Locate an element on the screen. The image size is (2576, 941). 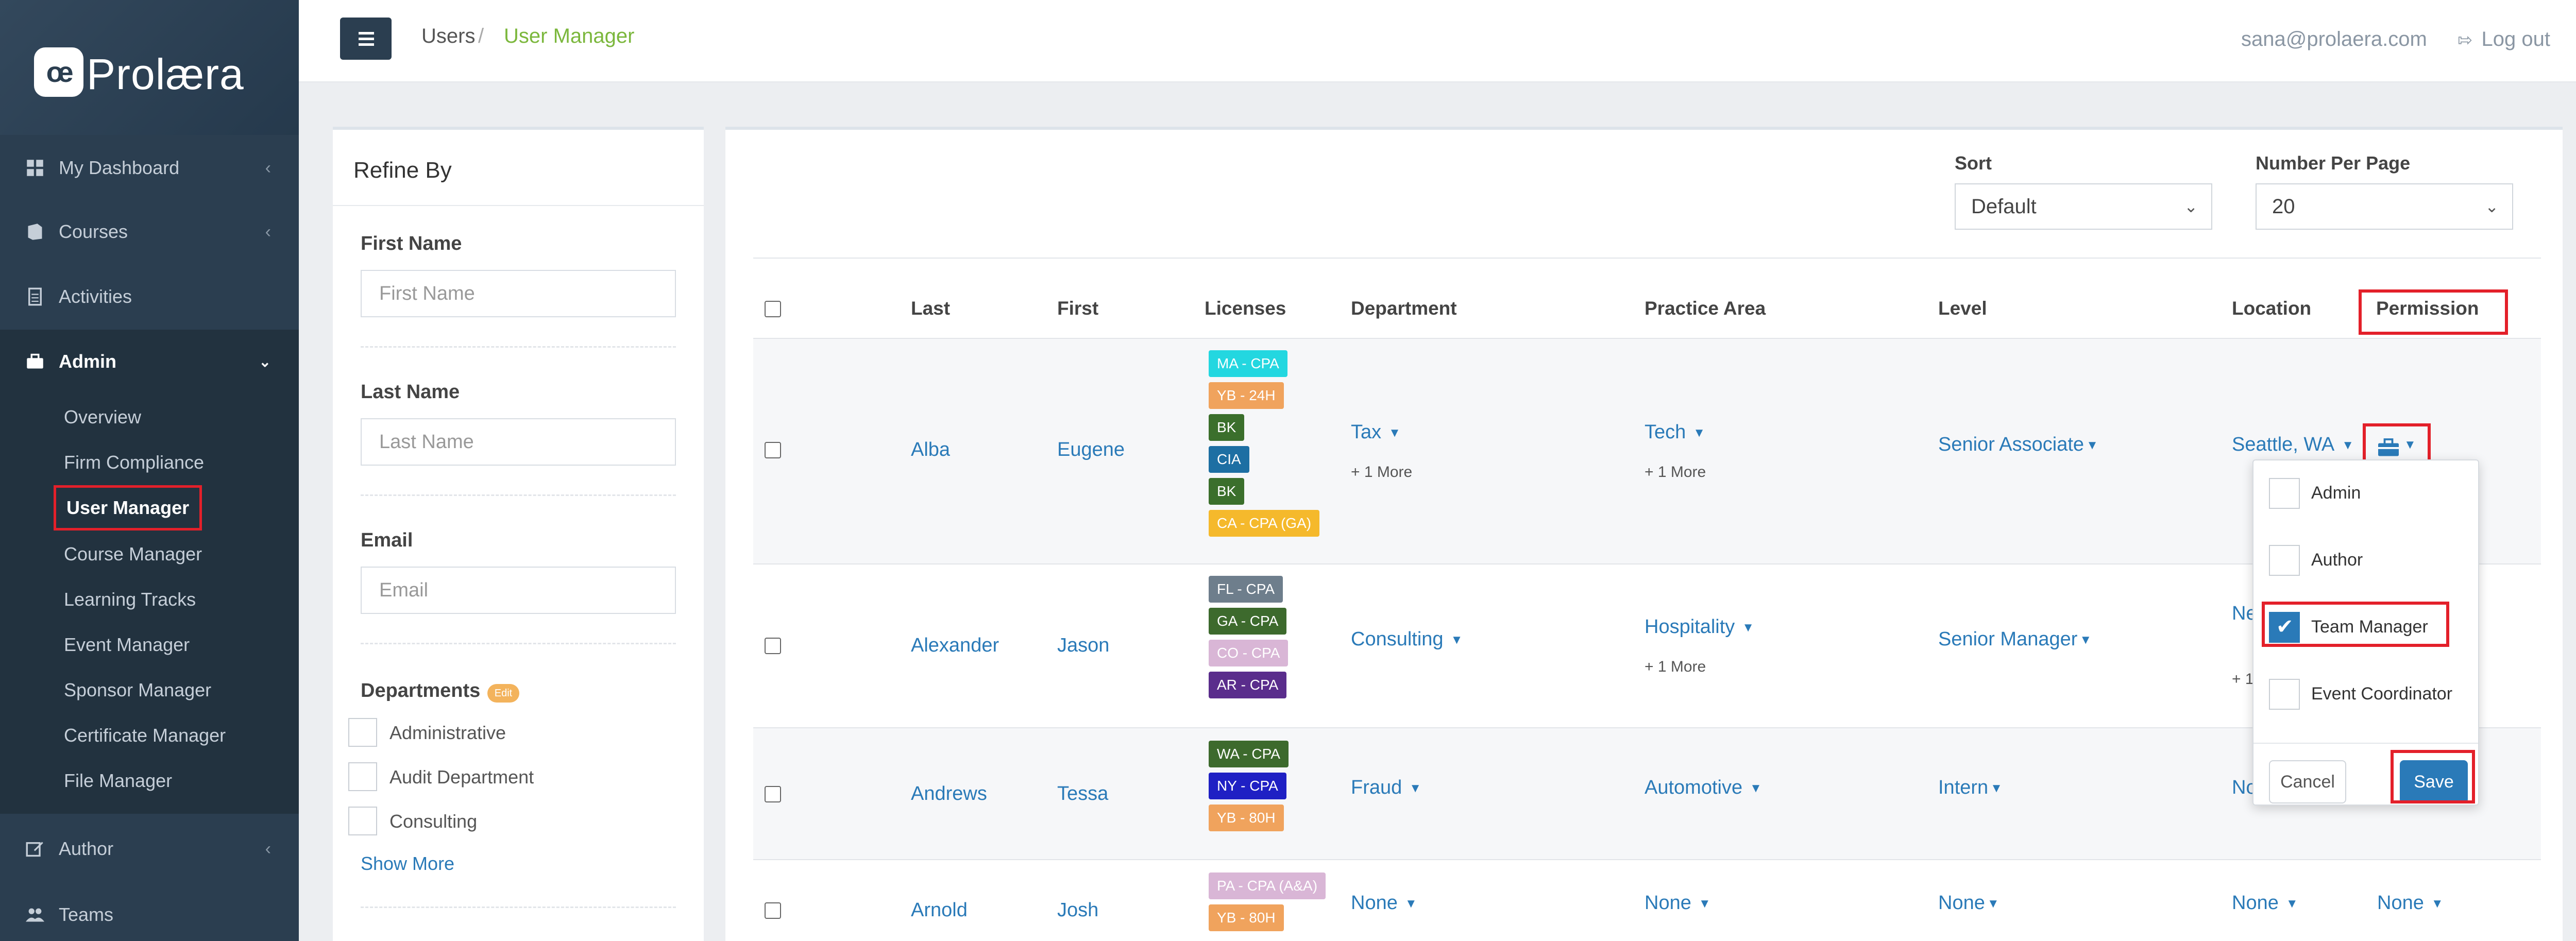
cell-last-name: Arnold is located at coordinates (939, 910).